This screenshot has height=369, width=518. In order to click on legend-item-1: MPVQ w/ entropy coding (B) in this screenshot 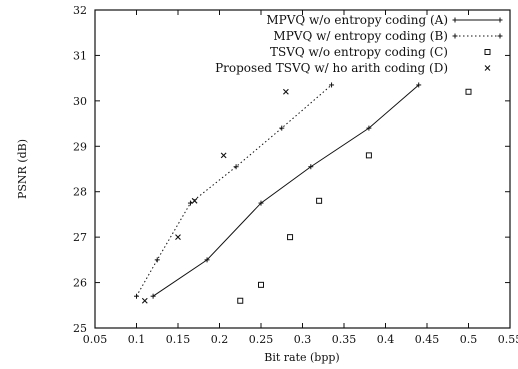, I will do `click(388, 36)`.